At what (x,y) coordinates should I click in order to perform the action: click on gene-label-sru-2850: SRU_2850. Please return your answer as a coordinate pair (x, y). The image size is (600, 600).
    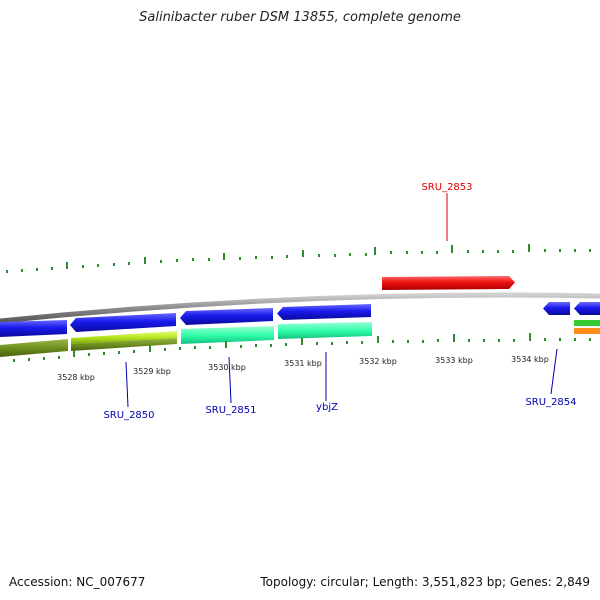
    Looking at the image, I should click on (128, 415).